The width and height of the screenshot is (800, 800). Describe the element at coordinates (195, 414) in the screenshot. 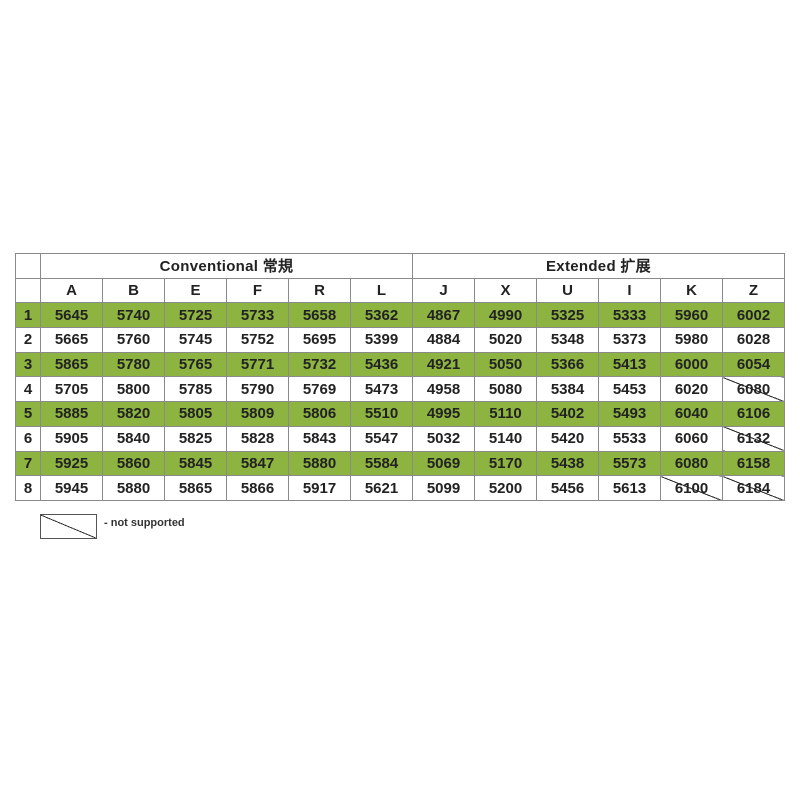

I see `value-cell: 5805` at that location.